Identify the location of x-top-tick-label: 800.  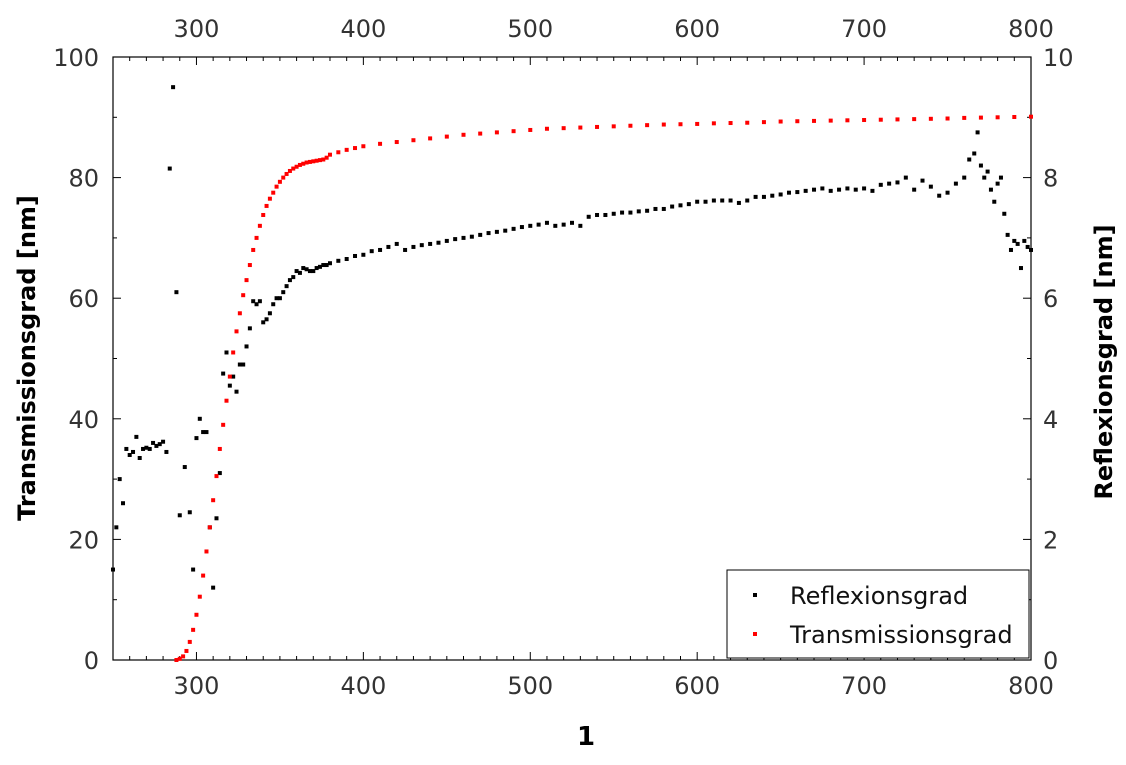
(1031, 29).